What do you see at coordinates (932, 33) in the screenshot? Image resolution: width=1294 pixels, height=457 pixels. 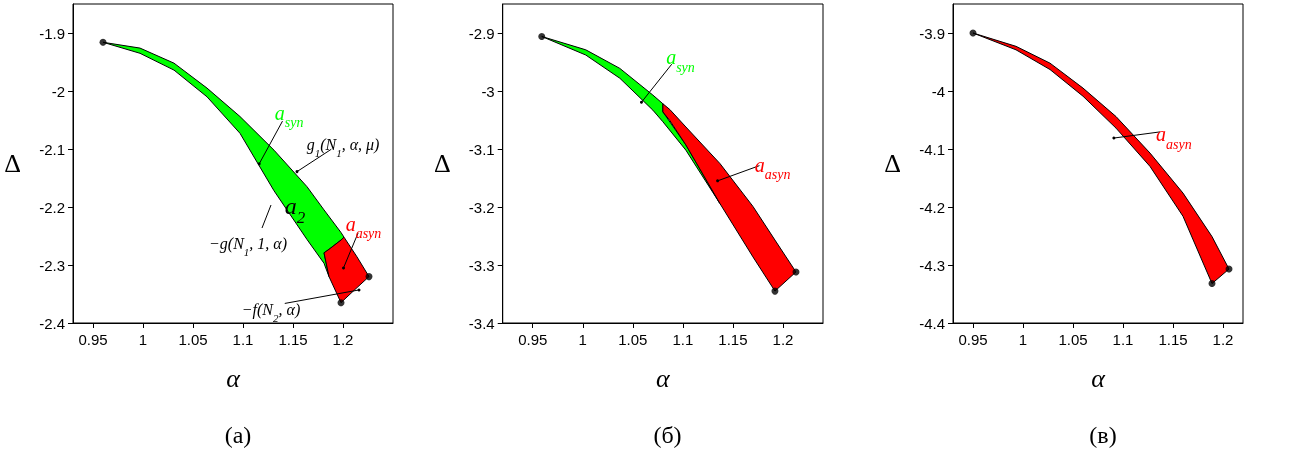 I see `y-tick-label: -3.9` at bounding box center [932, 33].